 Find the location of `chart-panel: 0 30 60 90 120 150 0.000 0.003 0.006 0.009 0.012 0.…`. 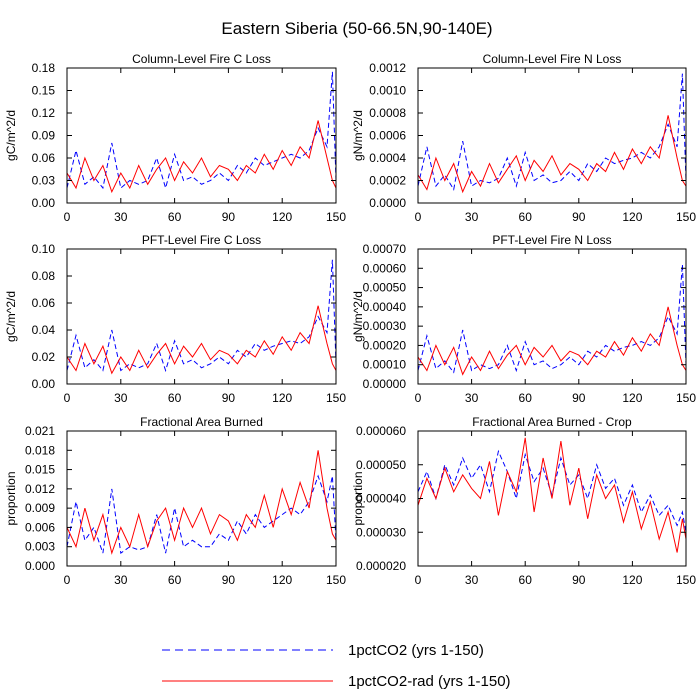

chart-panel: 0 30 60 90 120 150 0.000 0.003 0.006 0.009 0.012 0.… is located at coordinates (175, 501).